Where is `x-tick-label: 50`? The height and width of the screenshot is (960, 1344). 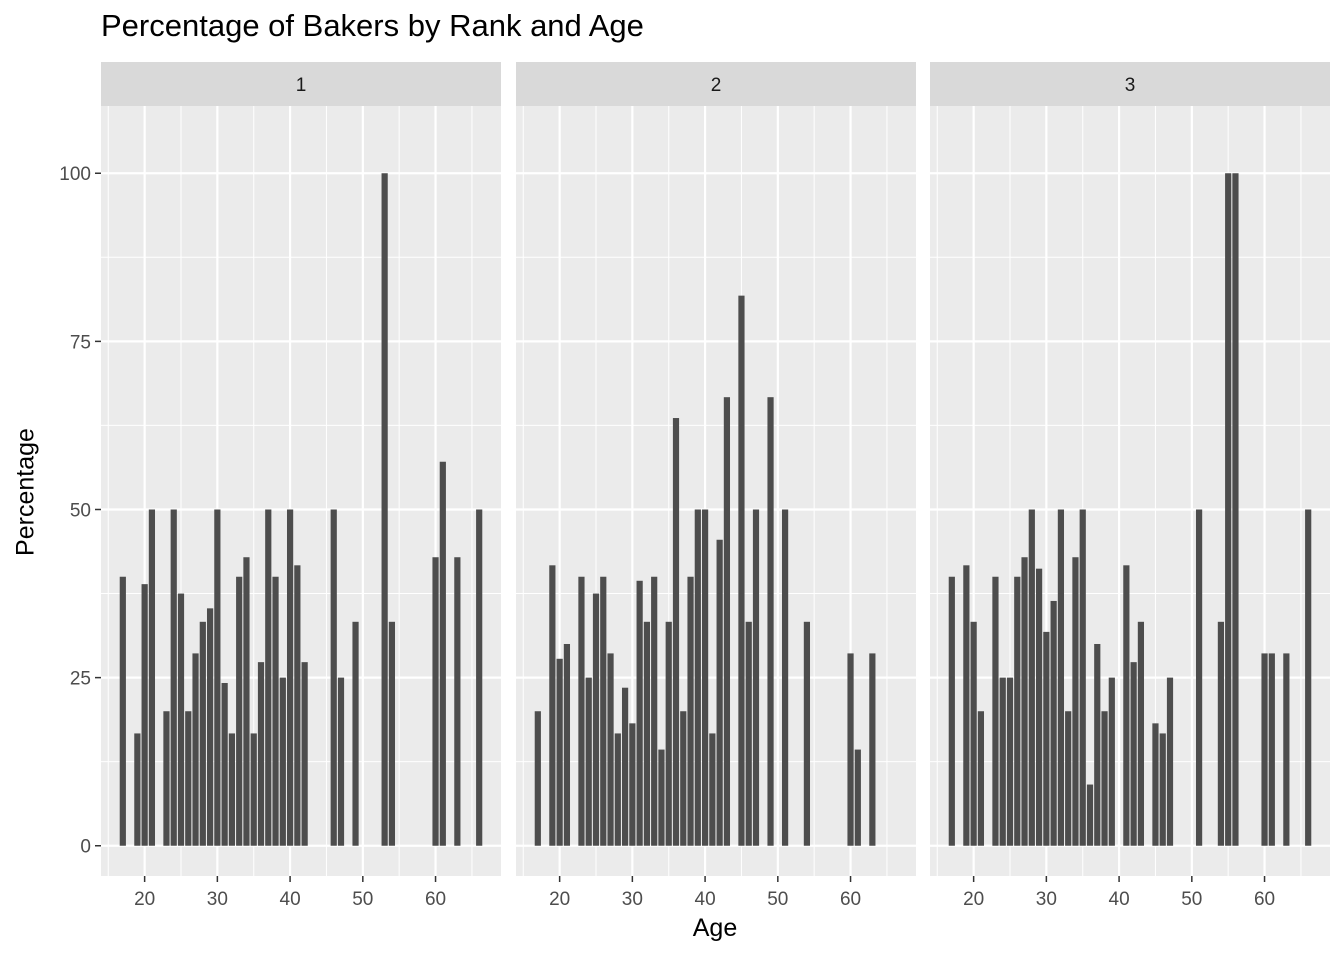 x-tick-label: 50 is located at coordinates (1191, 899).